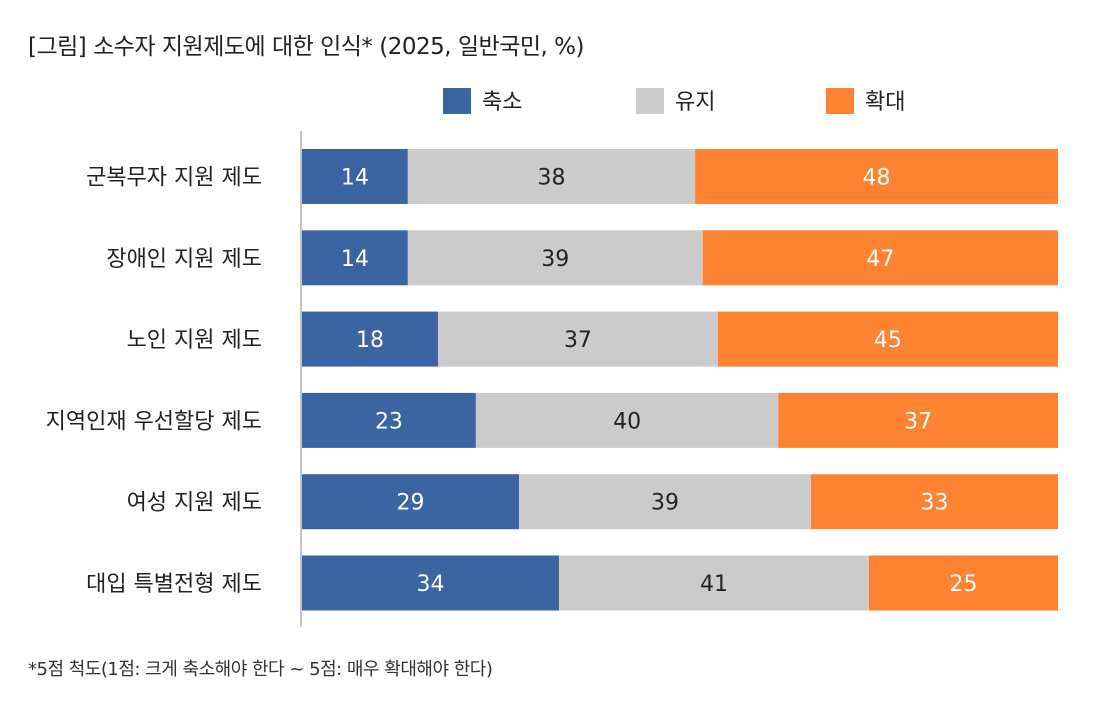  I want to click on data-label-expand: 37, so click(918, 421).